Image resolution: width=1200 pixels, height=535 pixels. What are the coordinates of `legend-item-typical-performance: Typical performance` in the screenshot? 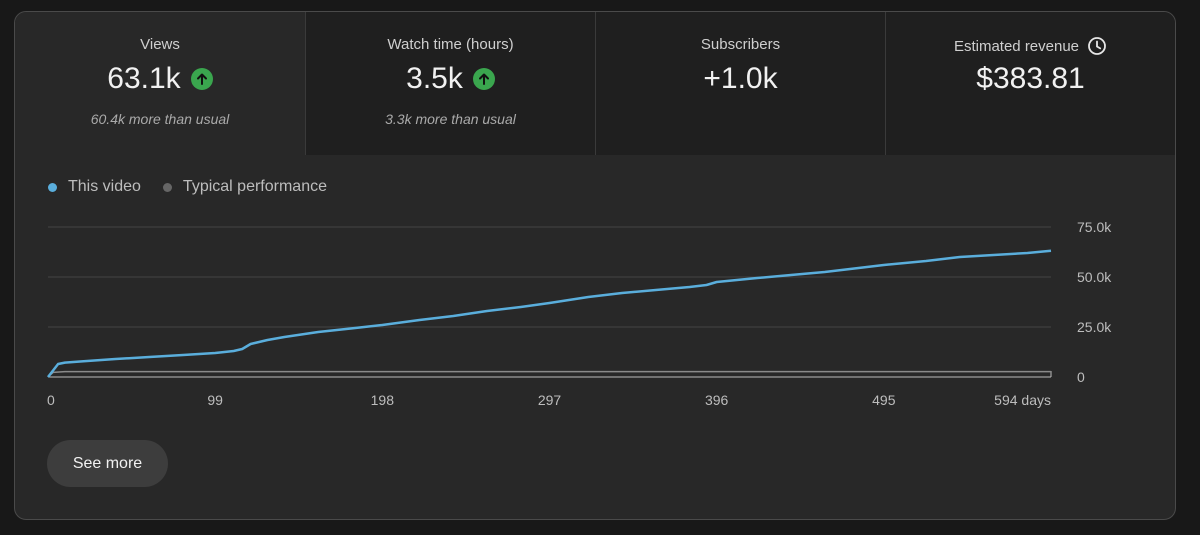 It's located at (244, 187).